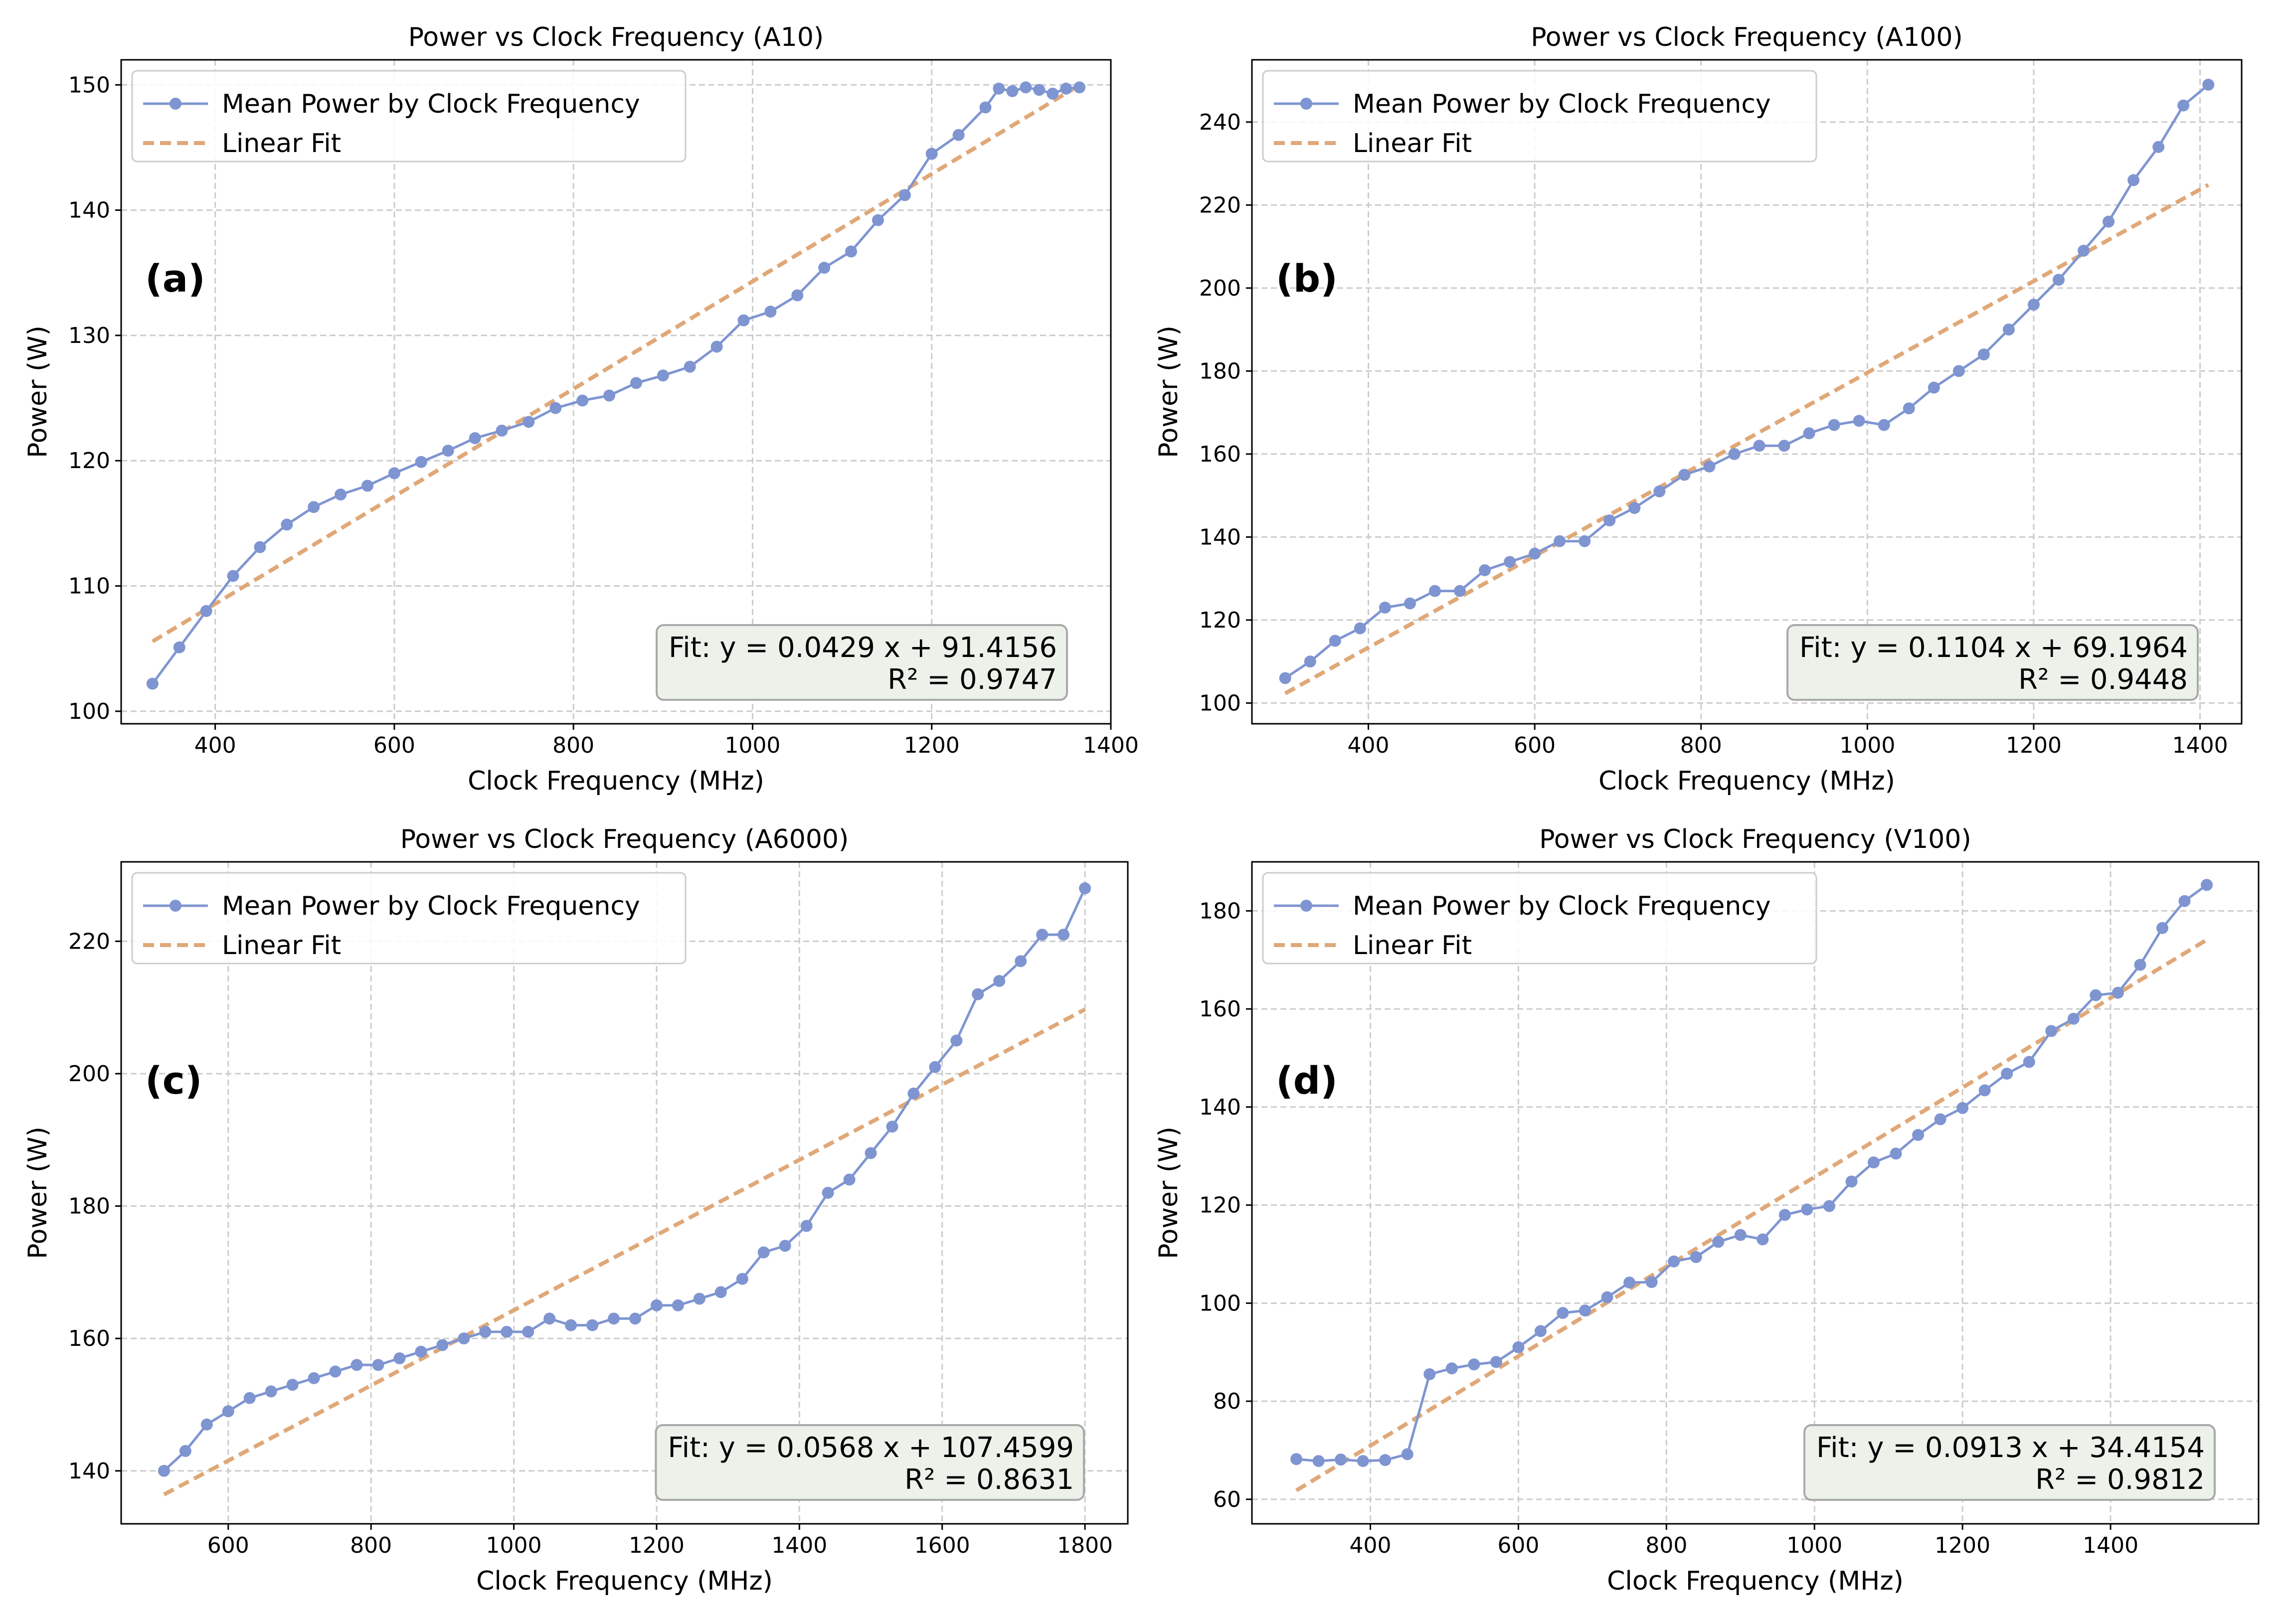  I want to click on fit-equation: Fit: y = 0.1104 x + 69.1964, so click(1993, 648).